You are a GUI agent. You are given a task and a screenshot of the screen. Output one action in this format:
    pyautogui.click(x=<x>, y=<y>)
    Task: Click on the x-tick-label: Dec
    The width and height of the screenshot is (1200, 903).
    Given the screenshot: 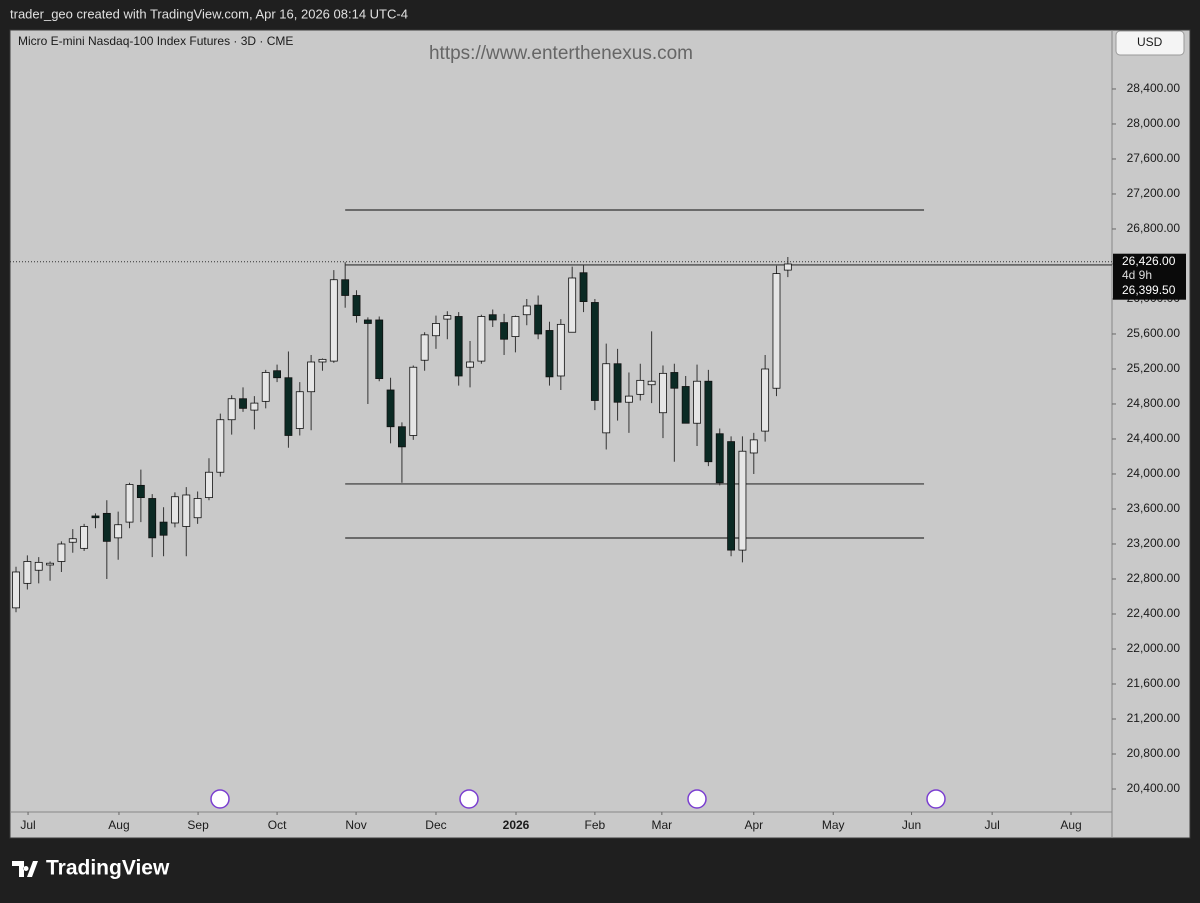 What is the action you would take?
    pyautogui.click(x=435, y=825)
    